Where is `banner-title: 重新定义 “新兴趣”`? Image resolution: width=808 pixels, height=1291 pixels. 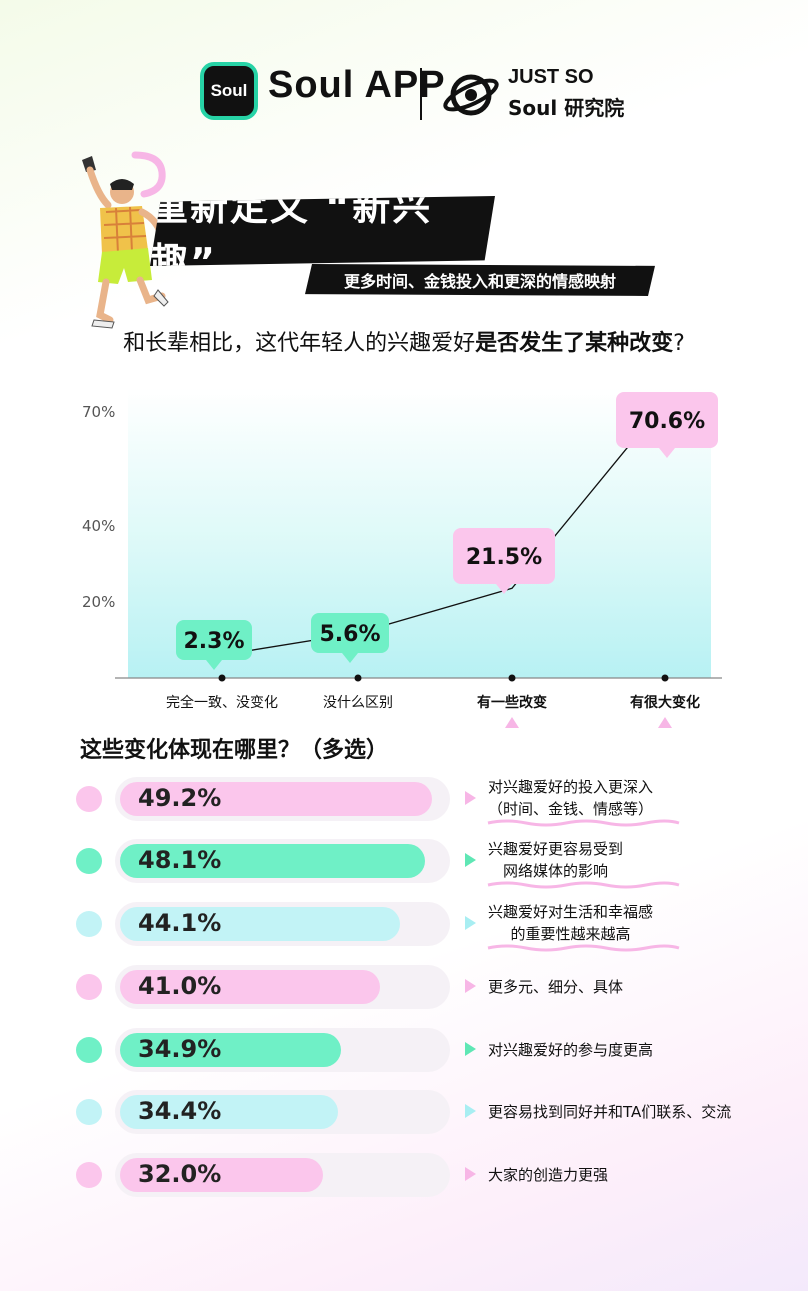
banner-title: 重新定义 “新兴趣” is located at coordinates (322, 231).